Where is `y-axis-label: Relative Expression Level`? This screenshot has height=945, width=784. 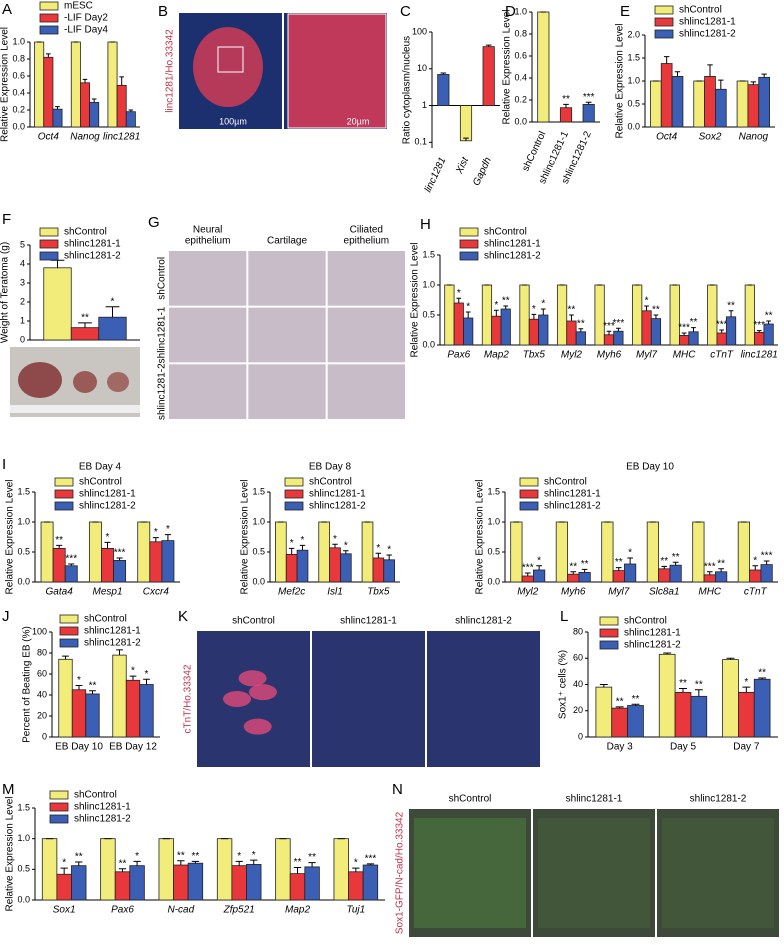 y-axis-label: Relative Expression Level is located at coordinates (507, 66).